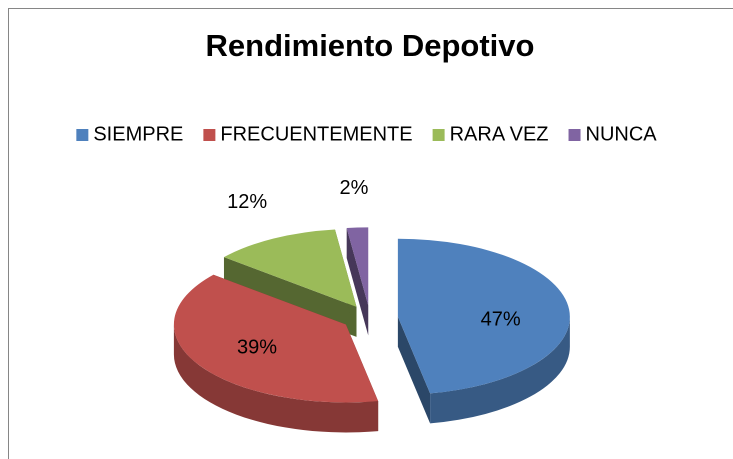 The height and width of the screenshot is (459, 733). What do you see at coordinates (370, 45) in the screenshot?
I see `chart-title: Rendimiento Depotivo` at bounding box center [370, 45].